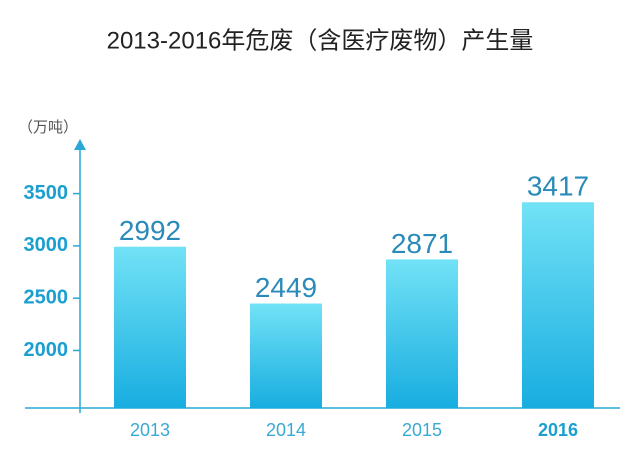 The height and width of the screenshot is (463, 640). What do you see at coordinates (558, 430) in the screenshot?
I see `x-tick-label: 2016` at bounding box center [558, 430].